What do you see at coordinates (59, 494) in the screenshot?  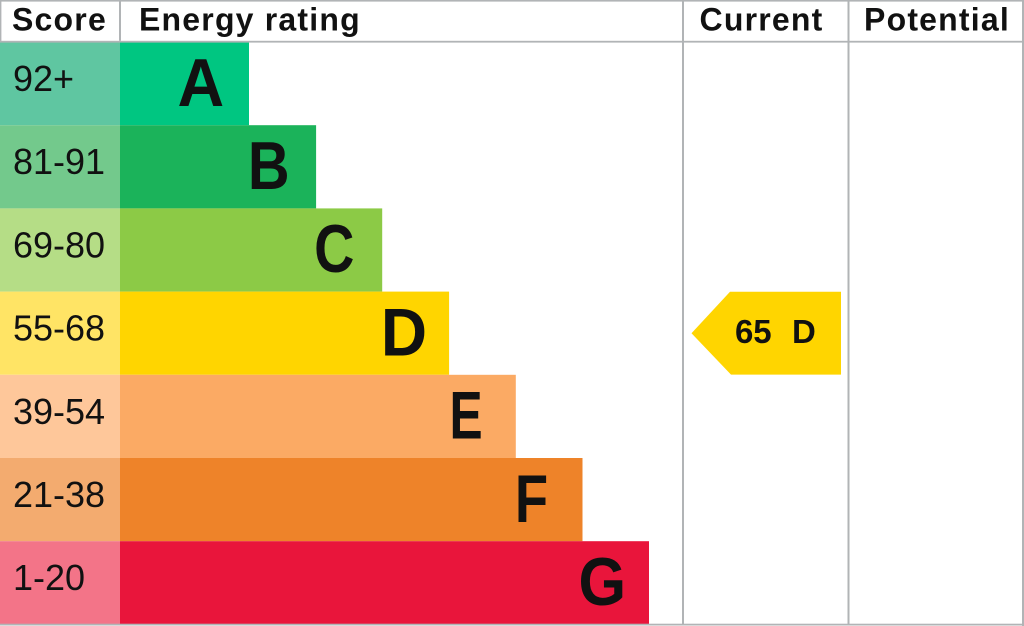 I see `svg-text: 21-38` at bounding box center [59, 494].